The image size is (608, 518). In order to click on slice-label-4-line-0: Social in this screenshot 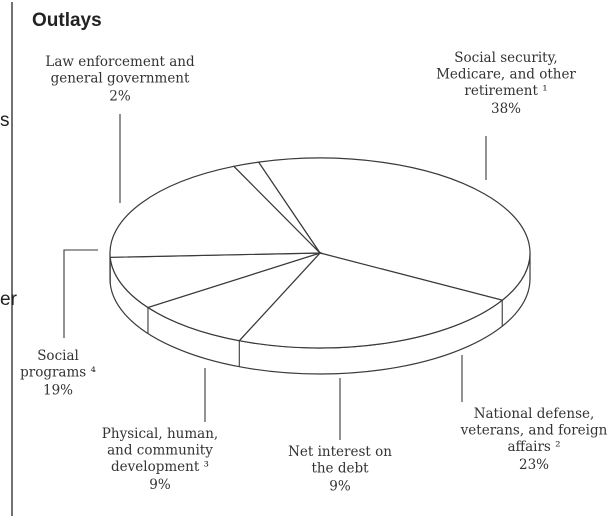, I will do `click(58, 356)`.